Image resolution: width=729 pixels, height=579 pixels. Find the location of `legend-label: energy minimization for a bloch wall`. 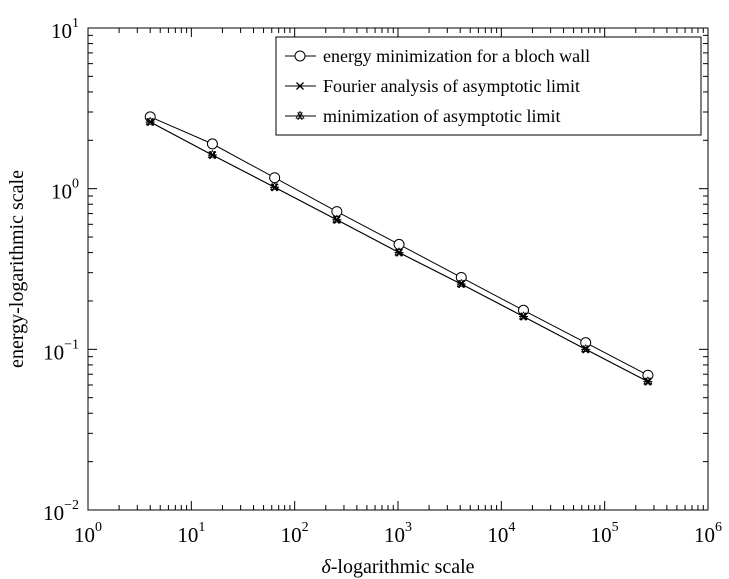

legend-label: energy minimization for a bloch wall is located at coordinates (456, 56).